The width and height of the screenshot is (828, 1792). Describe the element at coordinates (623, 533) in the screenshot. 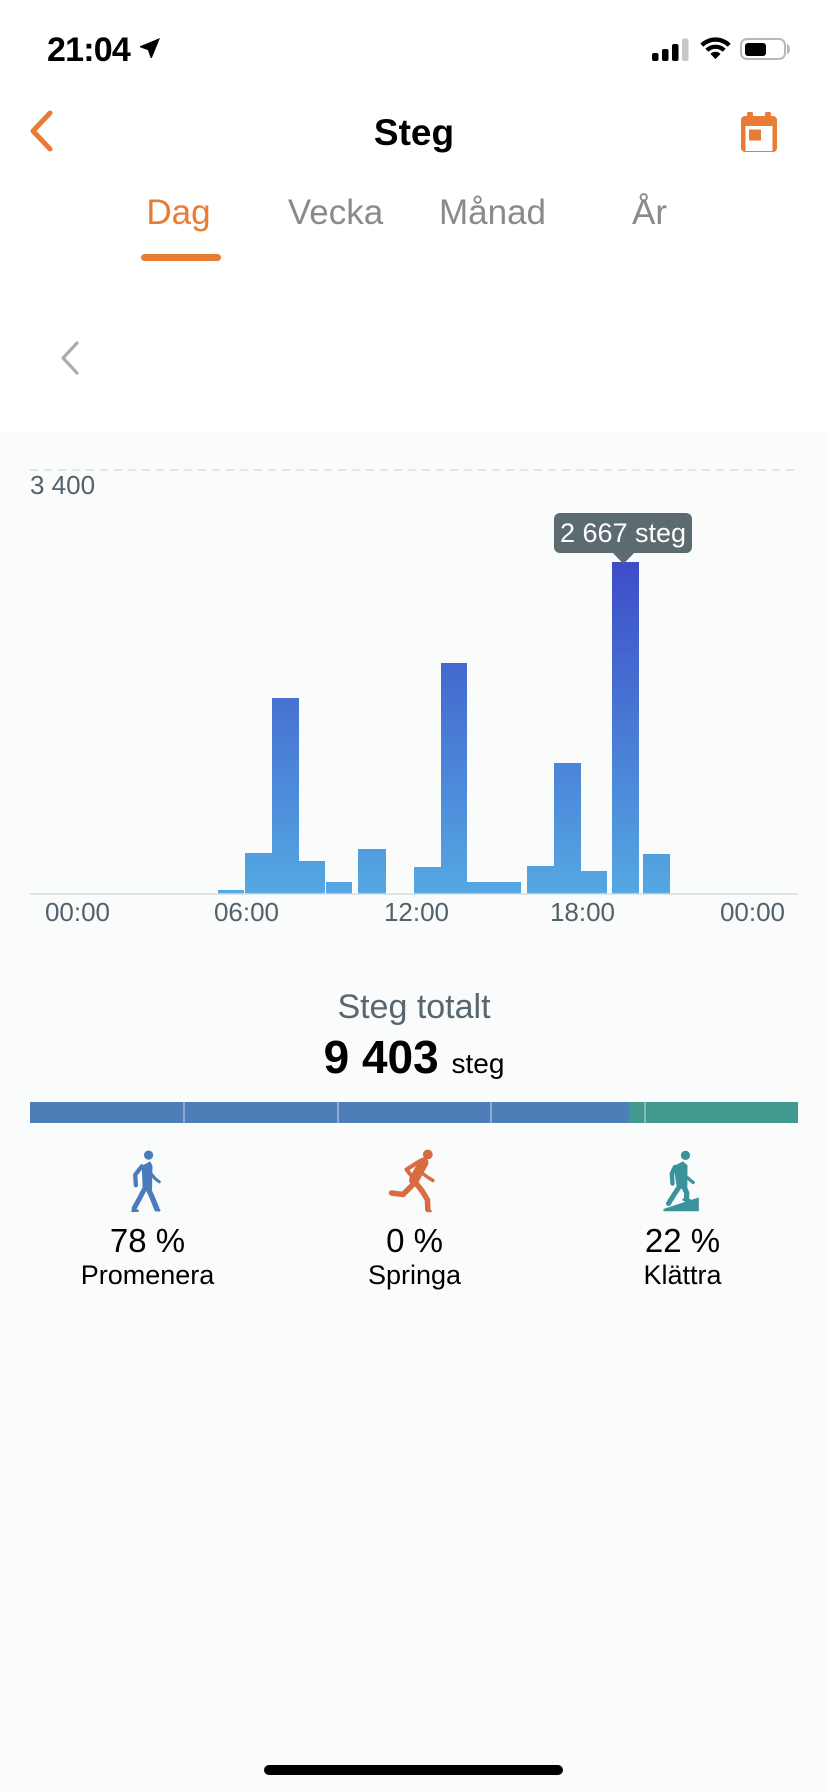

I see `svg-text: 2 667 steg` at that location.